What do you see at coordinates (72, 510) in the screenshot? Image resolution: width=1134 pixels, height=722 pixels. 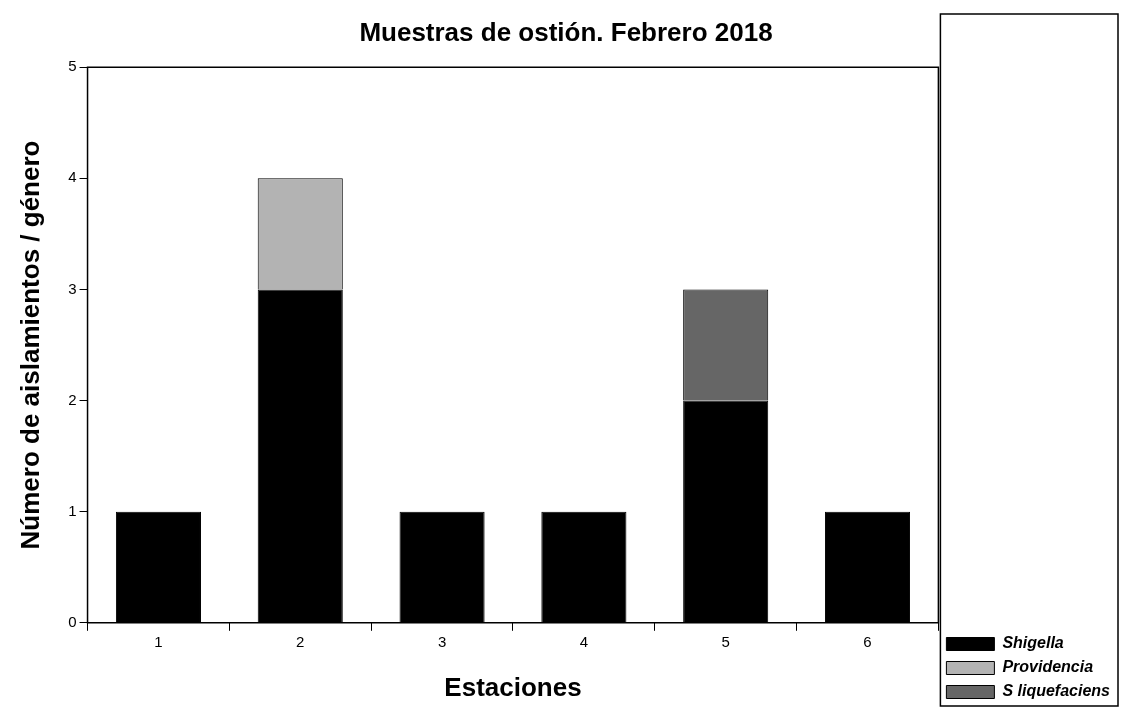 I see `y-tick-label: 1` at bounding box center [72, 510].